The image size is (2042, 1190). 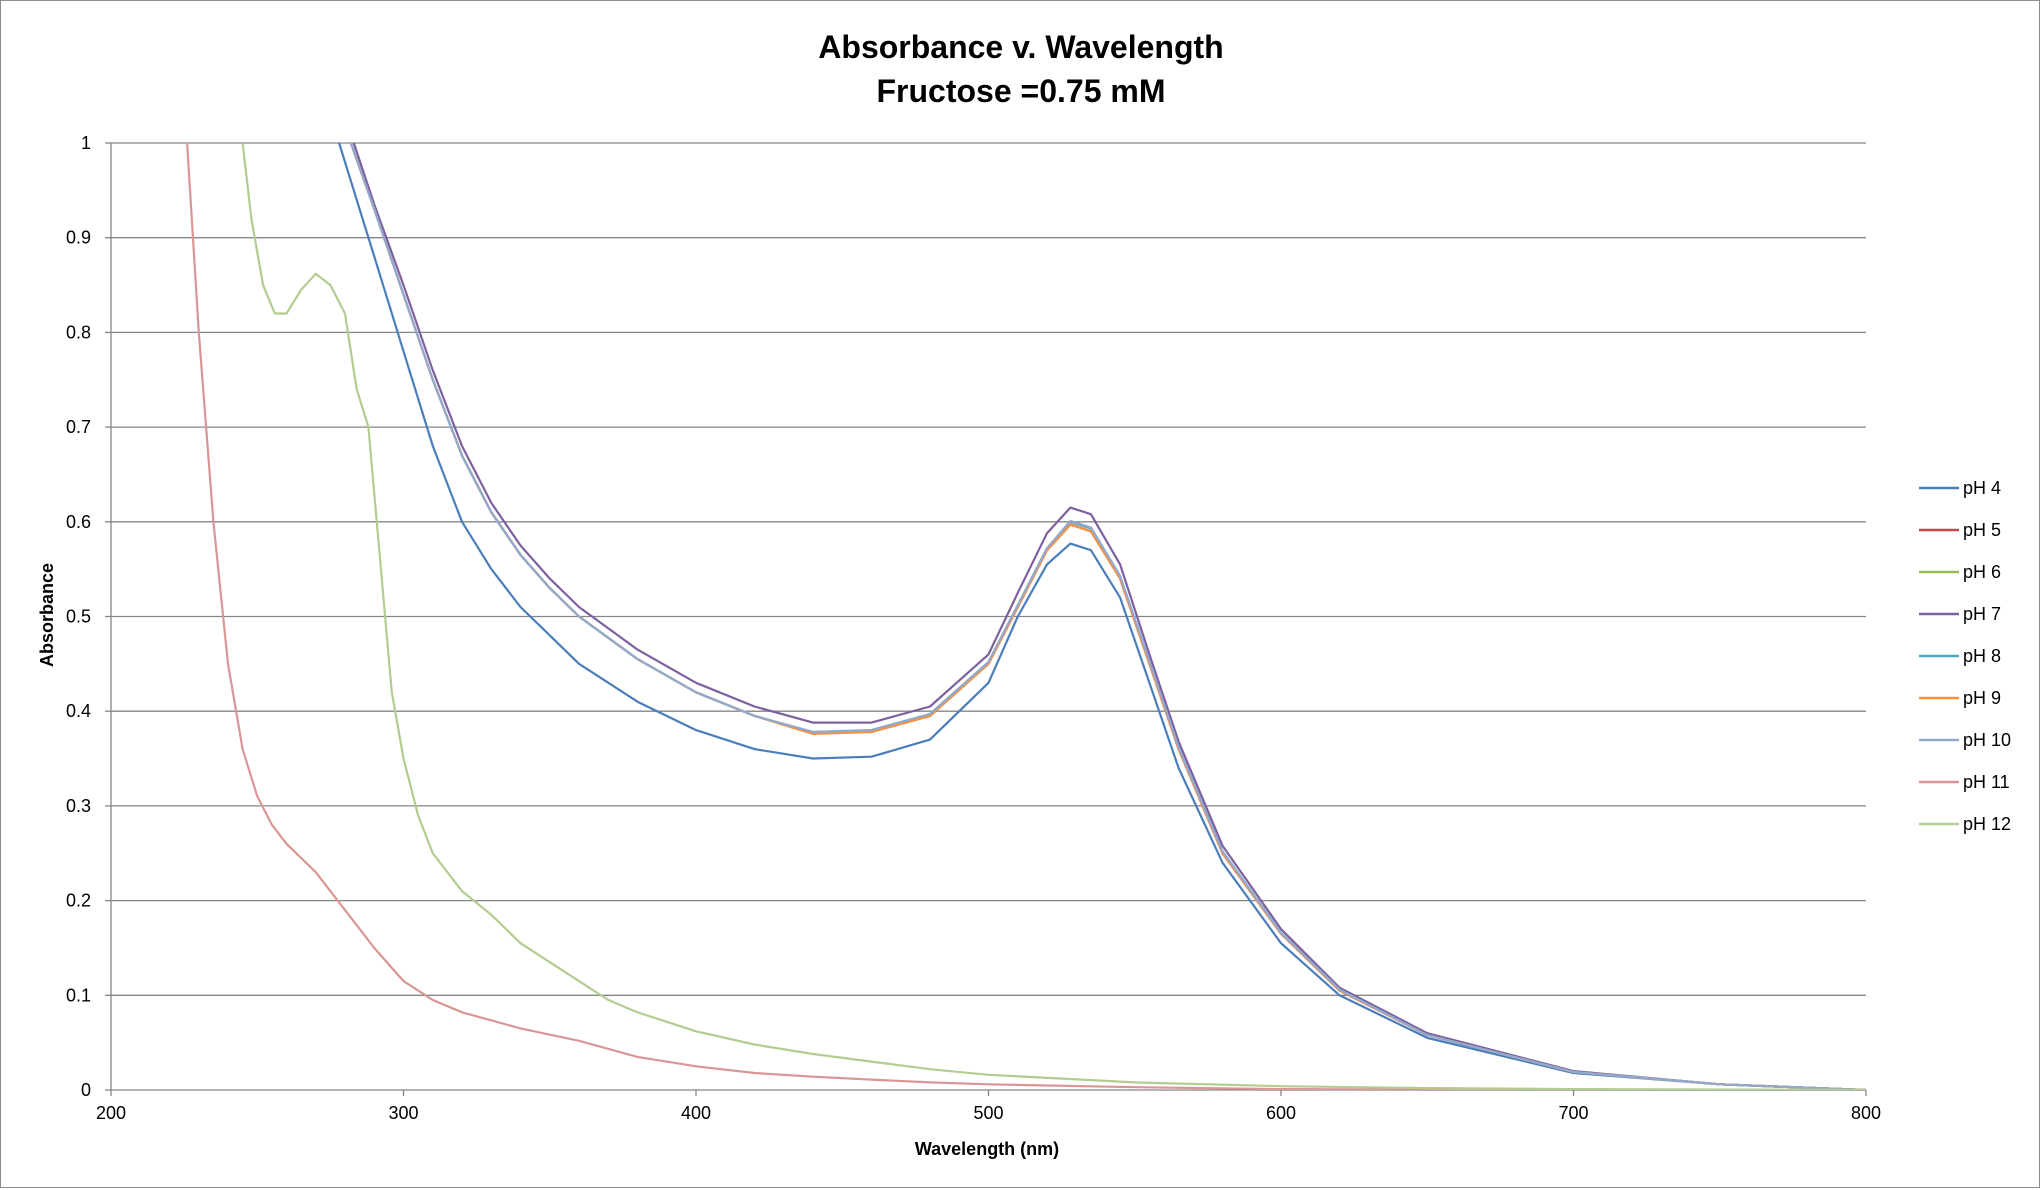 What do you see at coordinates (403, 1113) in the screenshot?
I see `x-tick-label: 300` at bounding box center [403, 1113].